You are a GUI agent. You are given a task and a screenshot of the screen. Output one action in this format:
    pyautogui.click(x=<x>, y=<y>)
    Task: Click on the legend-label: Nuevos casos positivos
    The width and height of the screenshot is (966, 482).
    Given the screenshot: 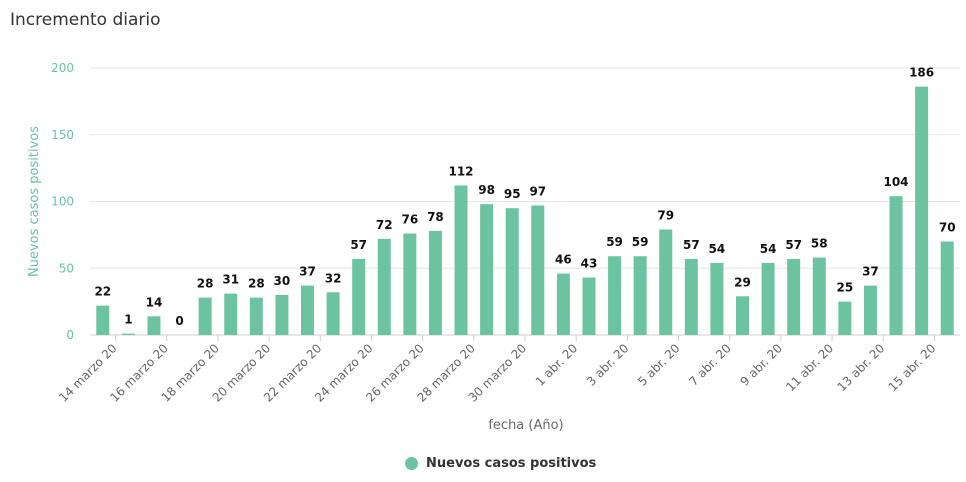 What is the action you would take?
    pyautogui.click(x=511, y=463)
    